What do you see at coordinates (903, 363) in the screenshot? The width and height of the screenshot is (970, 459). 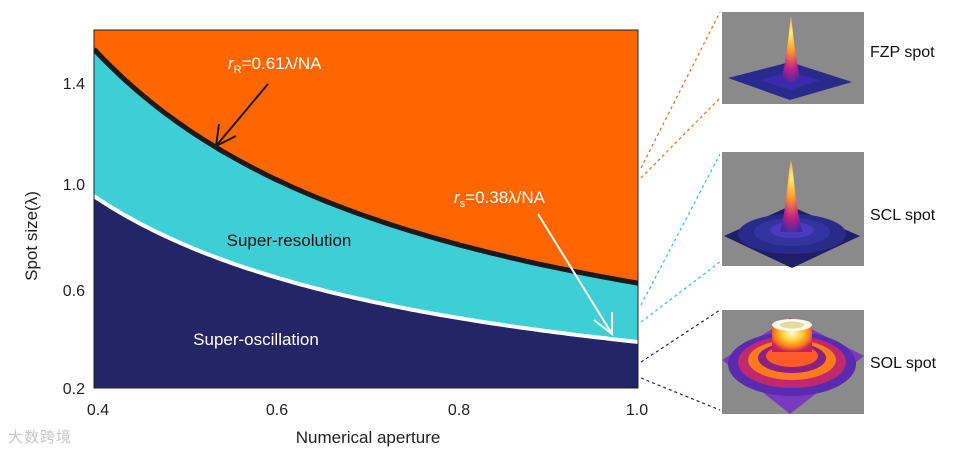 I see `sol-spot-label: SOL spot` at bounding box center [903, 363].